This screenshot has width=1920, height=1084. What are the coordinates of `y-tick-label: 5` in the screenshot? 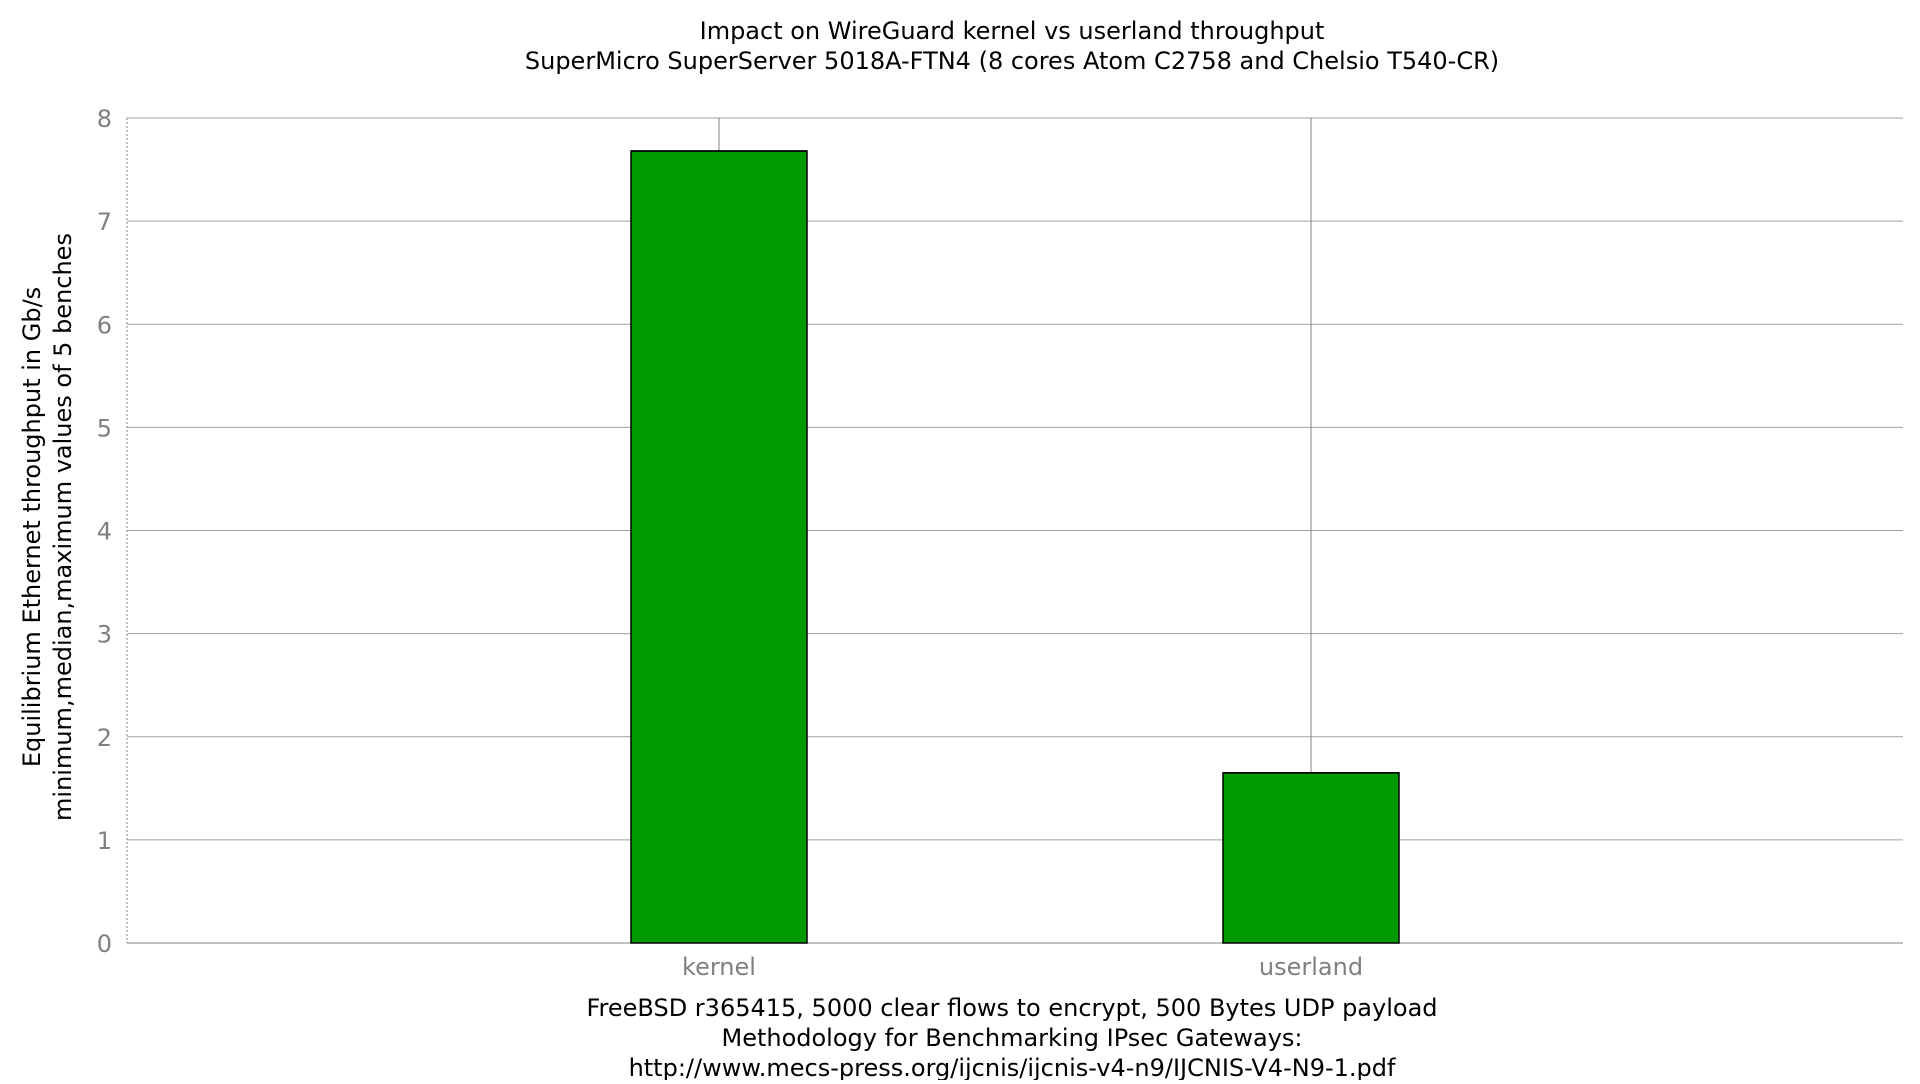 It's located at (104, 428).